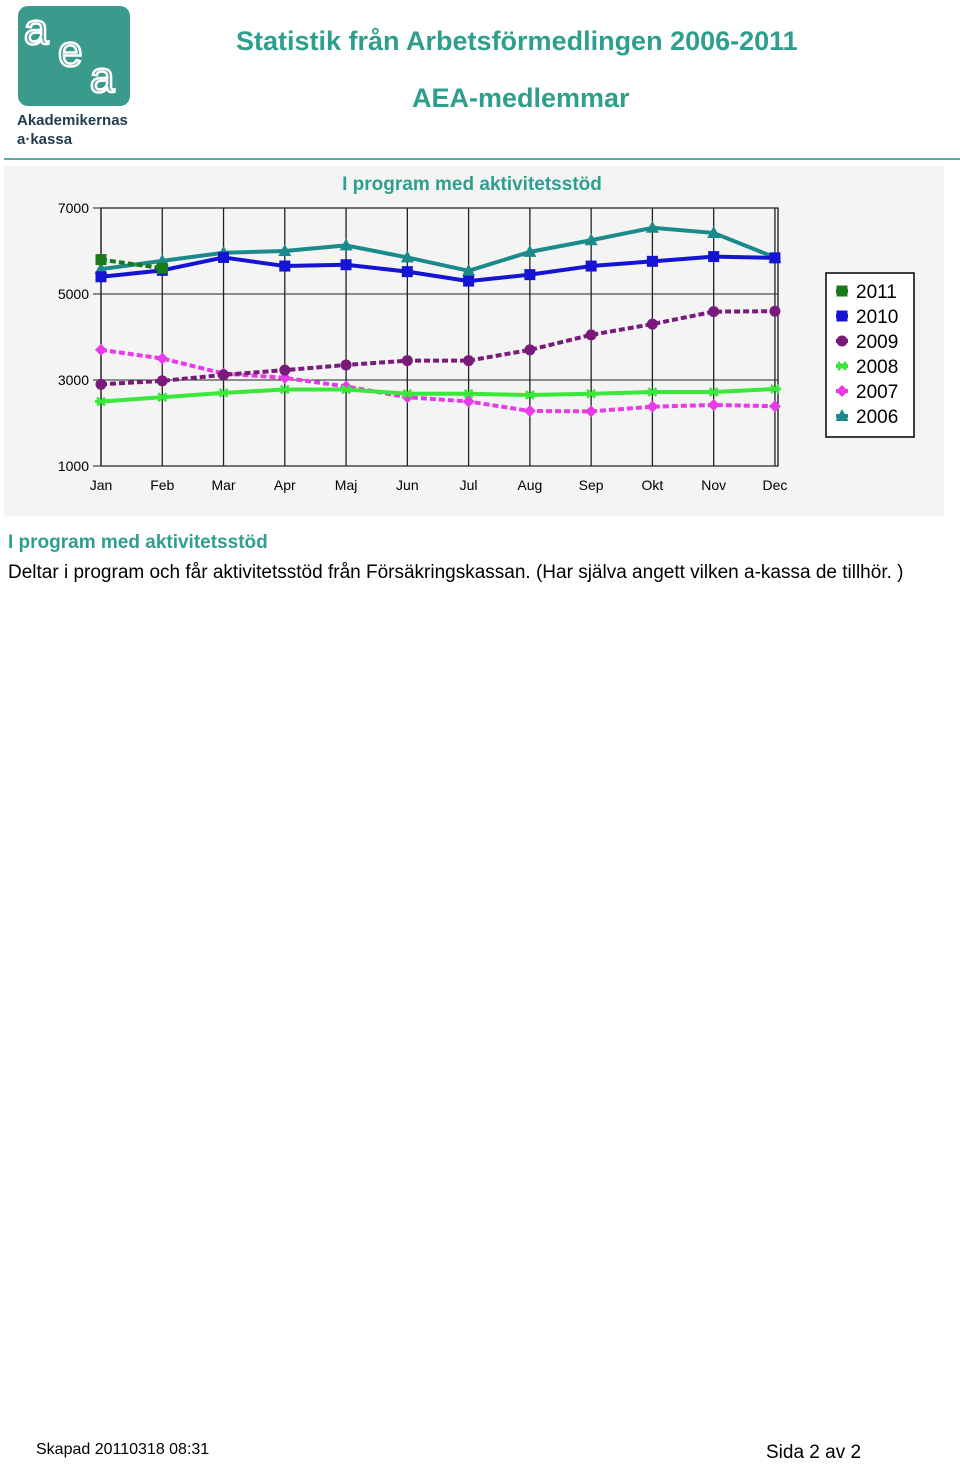 The image size is (960, 1464). I want to click on x-tick-label: Jun, so click(407, 485).